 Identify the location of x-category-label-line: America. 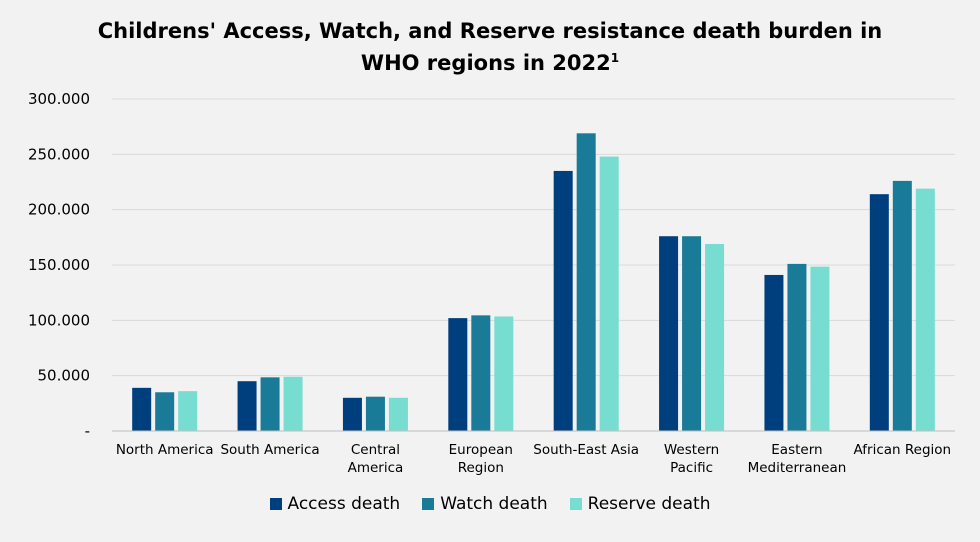
(376, 468).